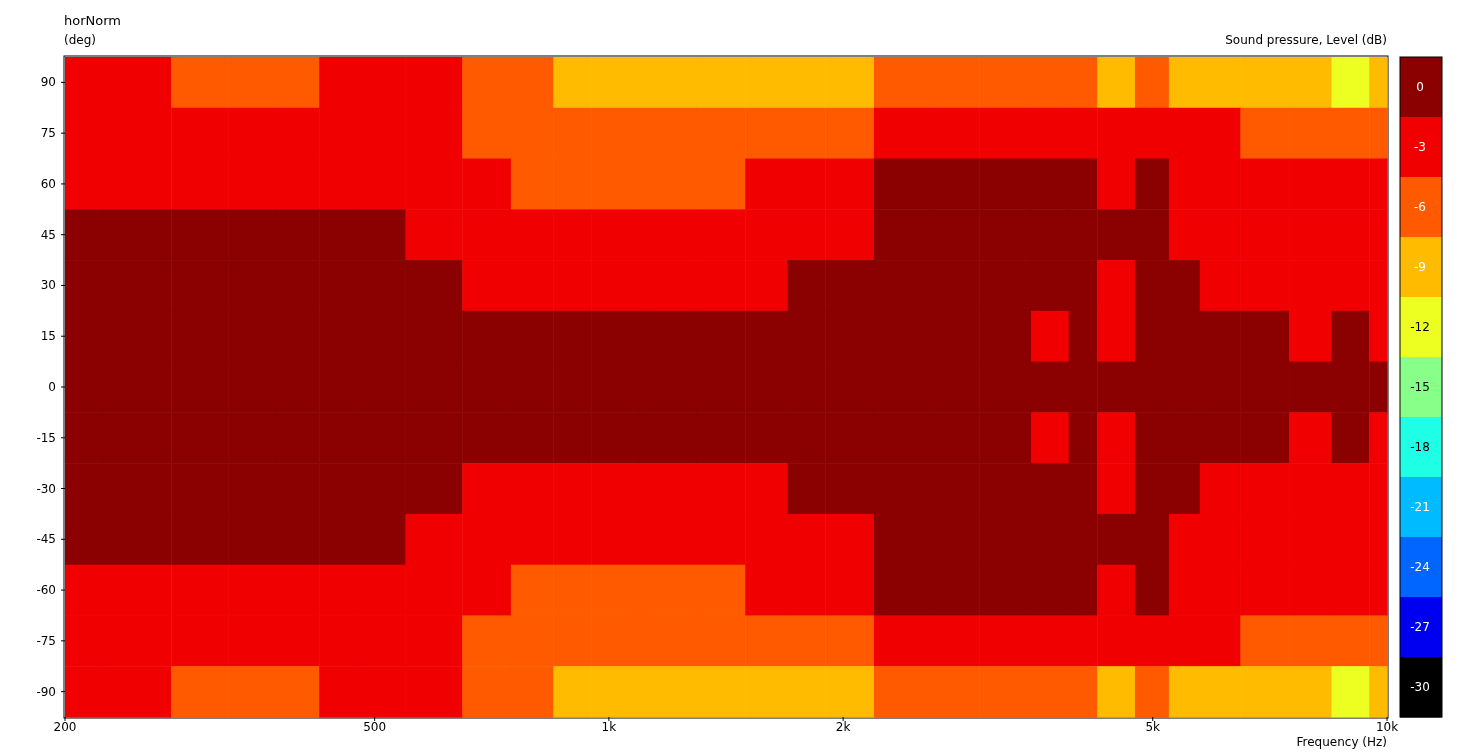 This screenshot has height=752, width=1458. Describe the element at coordinates (48, 285) in the screenshot. I see `y-tick-label: 30` at that location.